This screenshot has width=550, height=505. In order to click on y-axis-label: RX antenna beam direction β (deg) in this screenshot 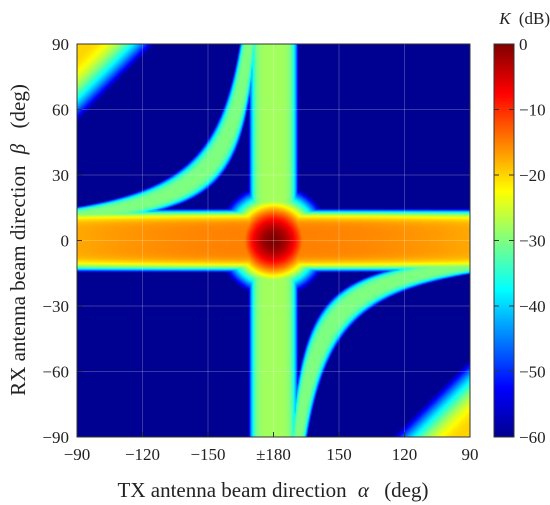, I will do `click(18, 240)`.